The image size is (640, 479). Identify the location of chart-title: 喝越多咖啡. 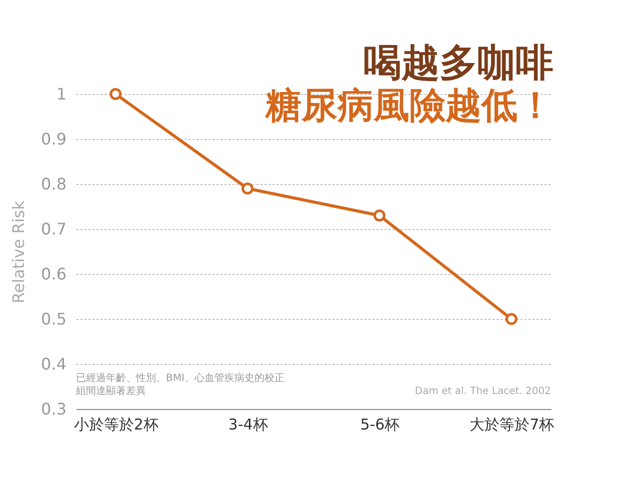
(459, 62).